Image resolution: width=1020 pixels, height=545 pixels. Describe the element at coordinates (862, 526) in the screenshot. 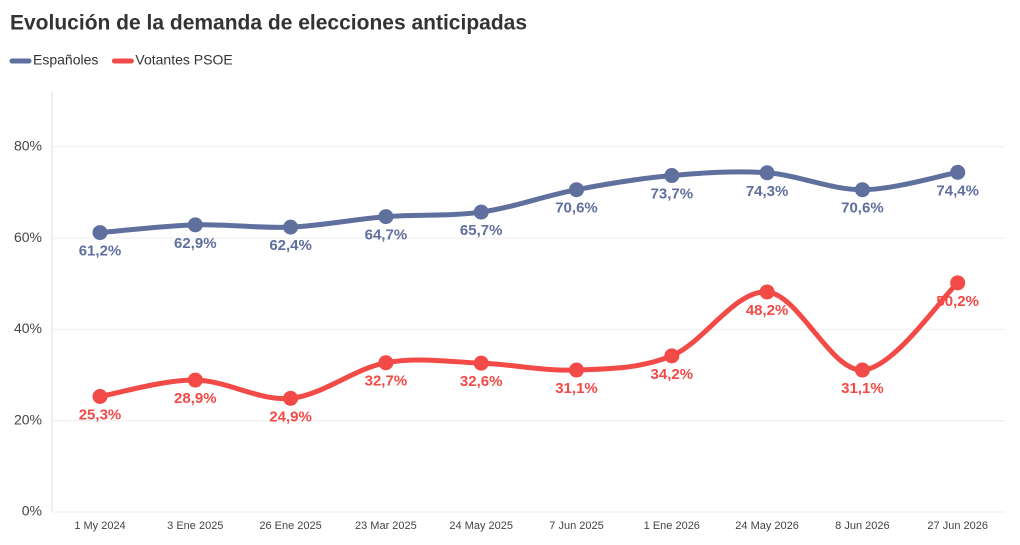

I see `x-tick-label: 8 Jun 2026` at that location.